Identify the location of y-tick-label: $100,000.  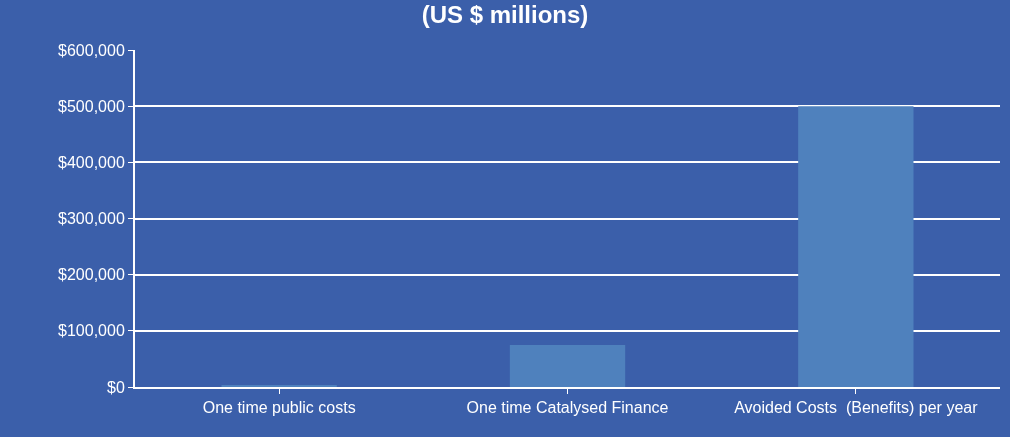
(91, 331).